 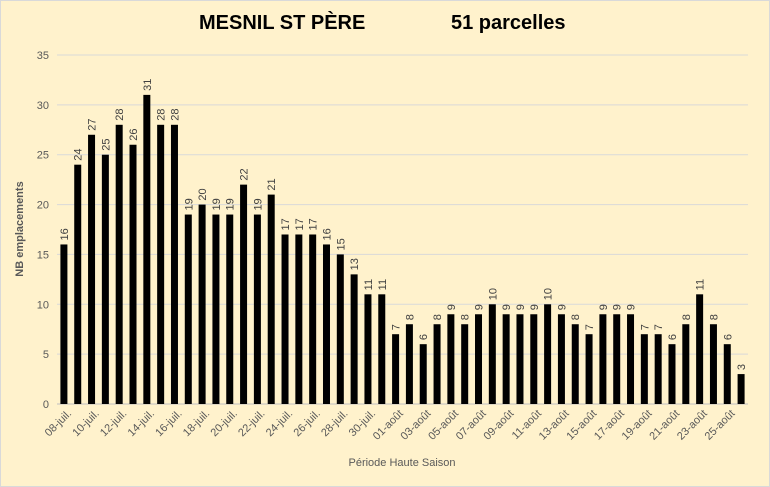 What do you see at coordinates (43, 156) in the screenshot?
I see `y-tick-label: 25` at bounding box center [43, 156].